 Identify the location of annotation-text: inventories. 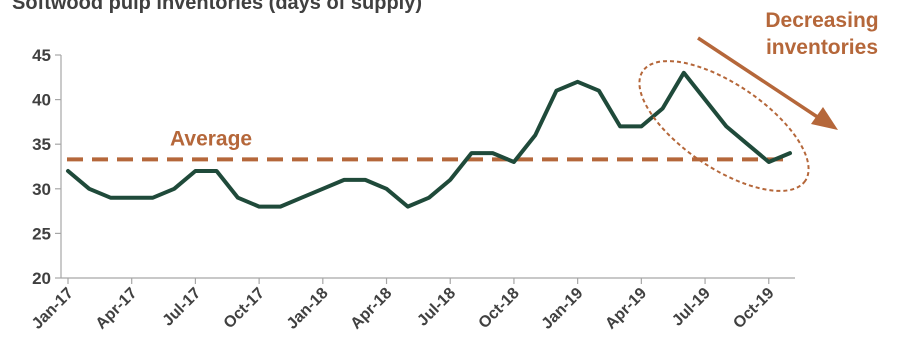
(822, 47).